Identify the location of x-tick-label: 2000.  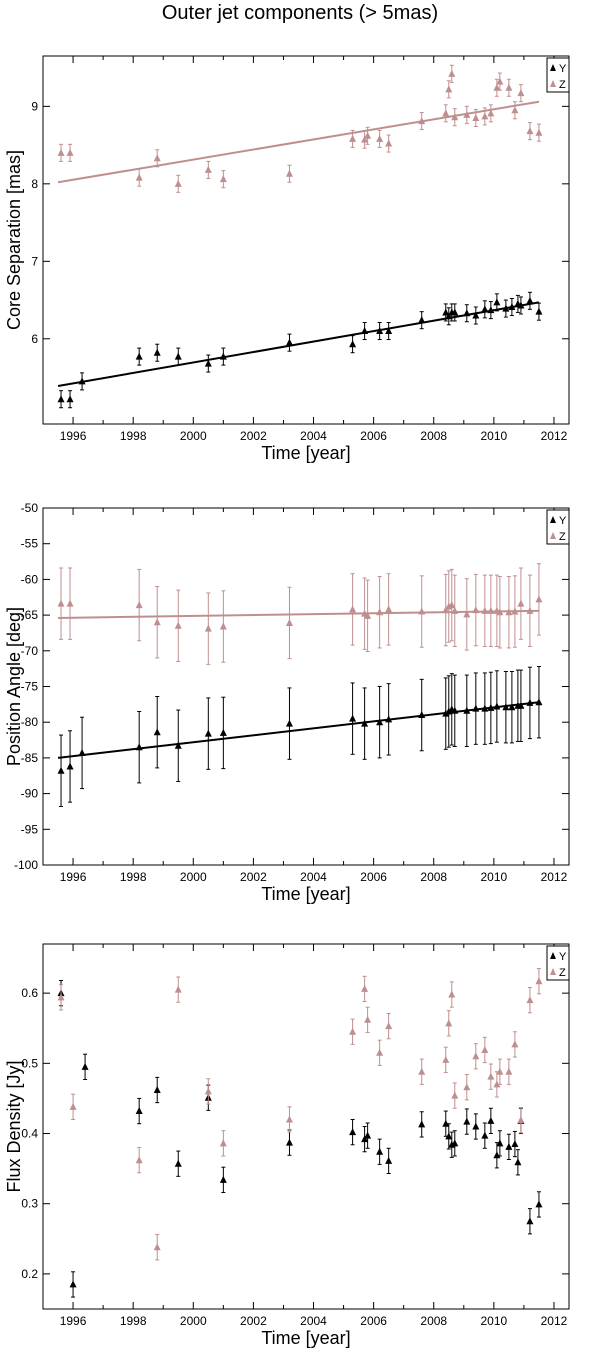
(193, 877).